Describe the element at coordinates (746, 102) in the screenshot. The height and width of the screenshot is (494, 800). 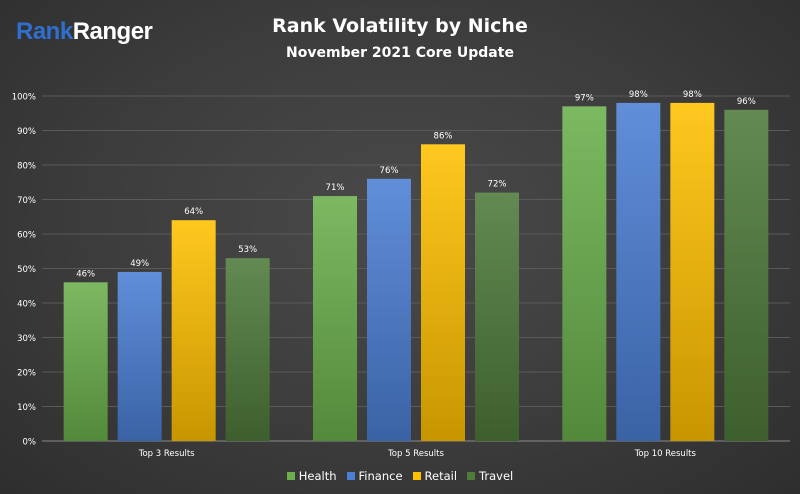
I see `data-label: 96%` at that location.